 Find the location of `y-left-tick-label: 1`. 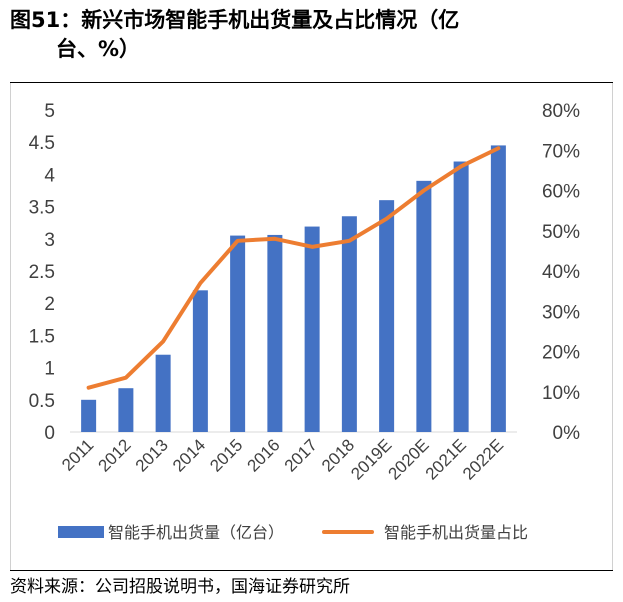

y-left-tick-label: 1 is located at coordinates (49, 369).